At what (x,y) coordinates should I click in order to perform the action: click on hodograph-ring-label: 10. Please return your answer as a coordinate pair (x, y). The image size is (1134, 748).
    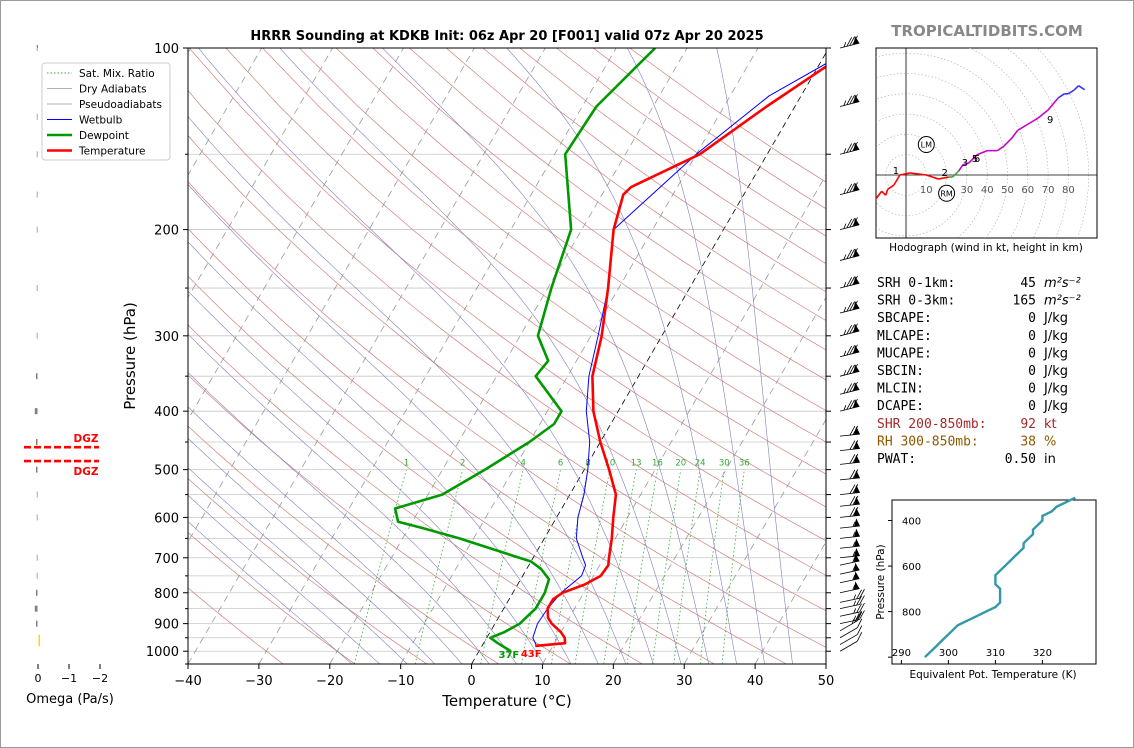
    Looking at the image, I should click on (926, 190).